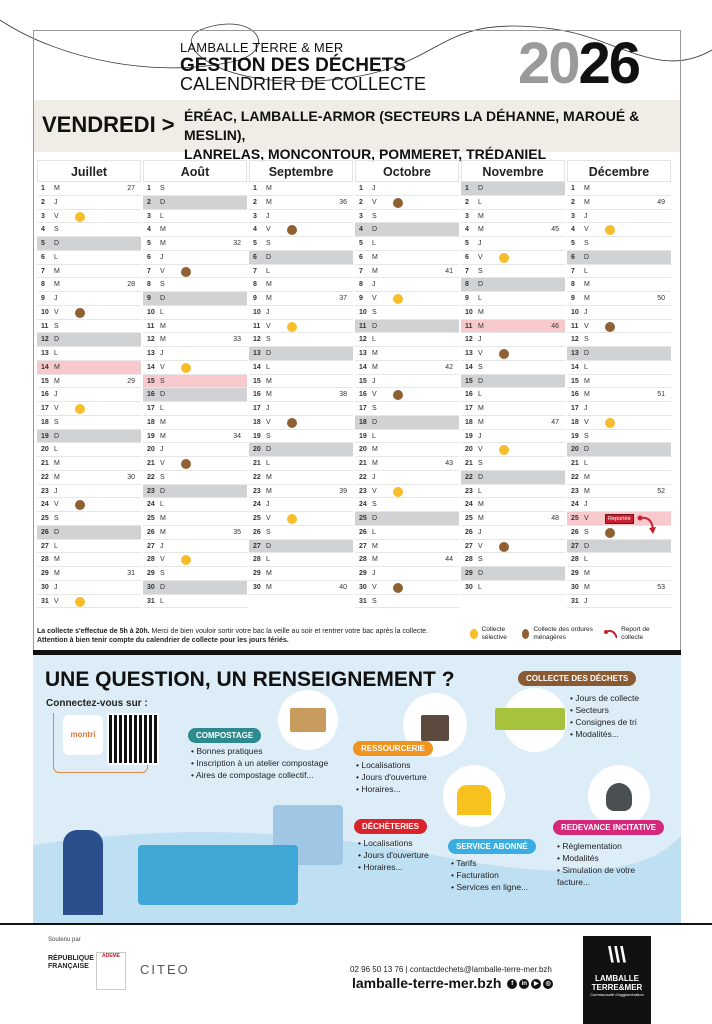  Describe the element at coordinates (579, 63) in the screenshot. I see `year: 2026` at that location.